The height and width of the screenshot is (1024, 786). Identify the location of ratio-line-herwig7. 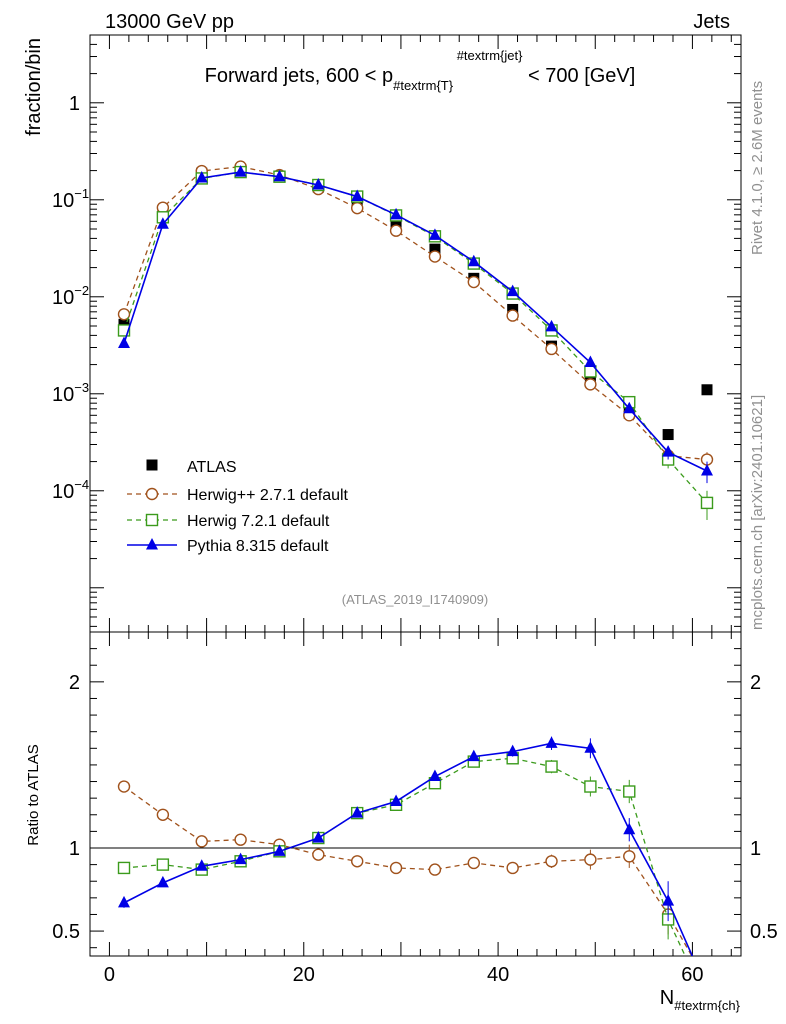
(404, 856).